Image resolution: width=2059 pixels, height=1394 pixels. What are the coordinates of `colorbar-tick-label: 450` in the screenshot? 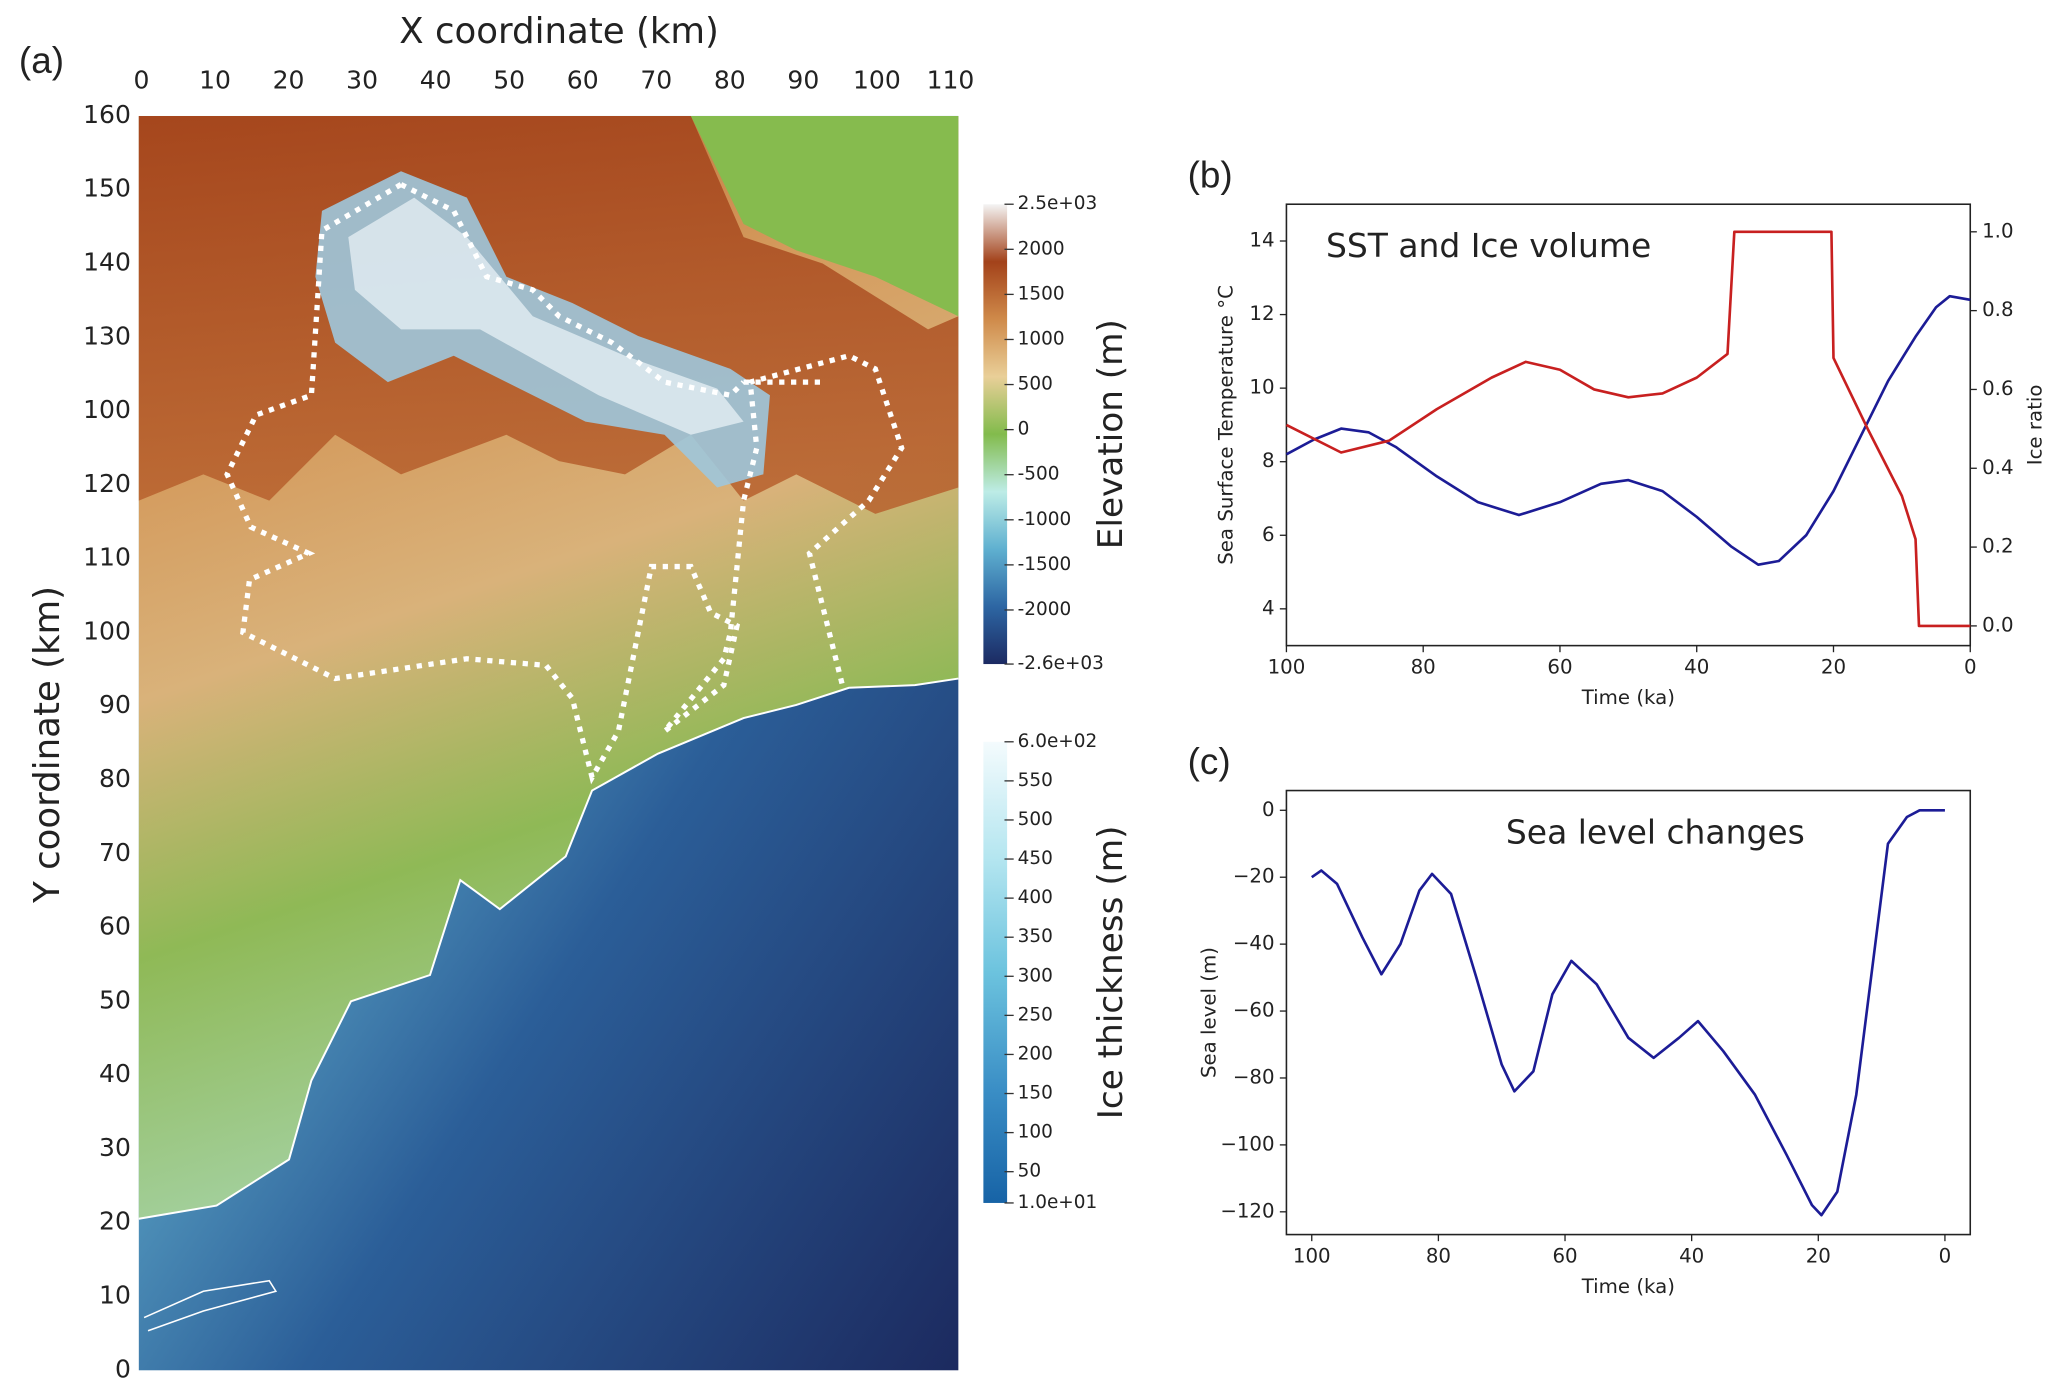 It's located at (1035, 858).